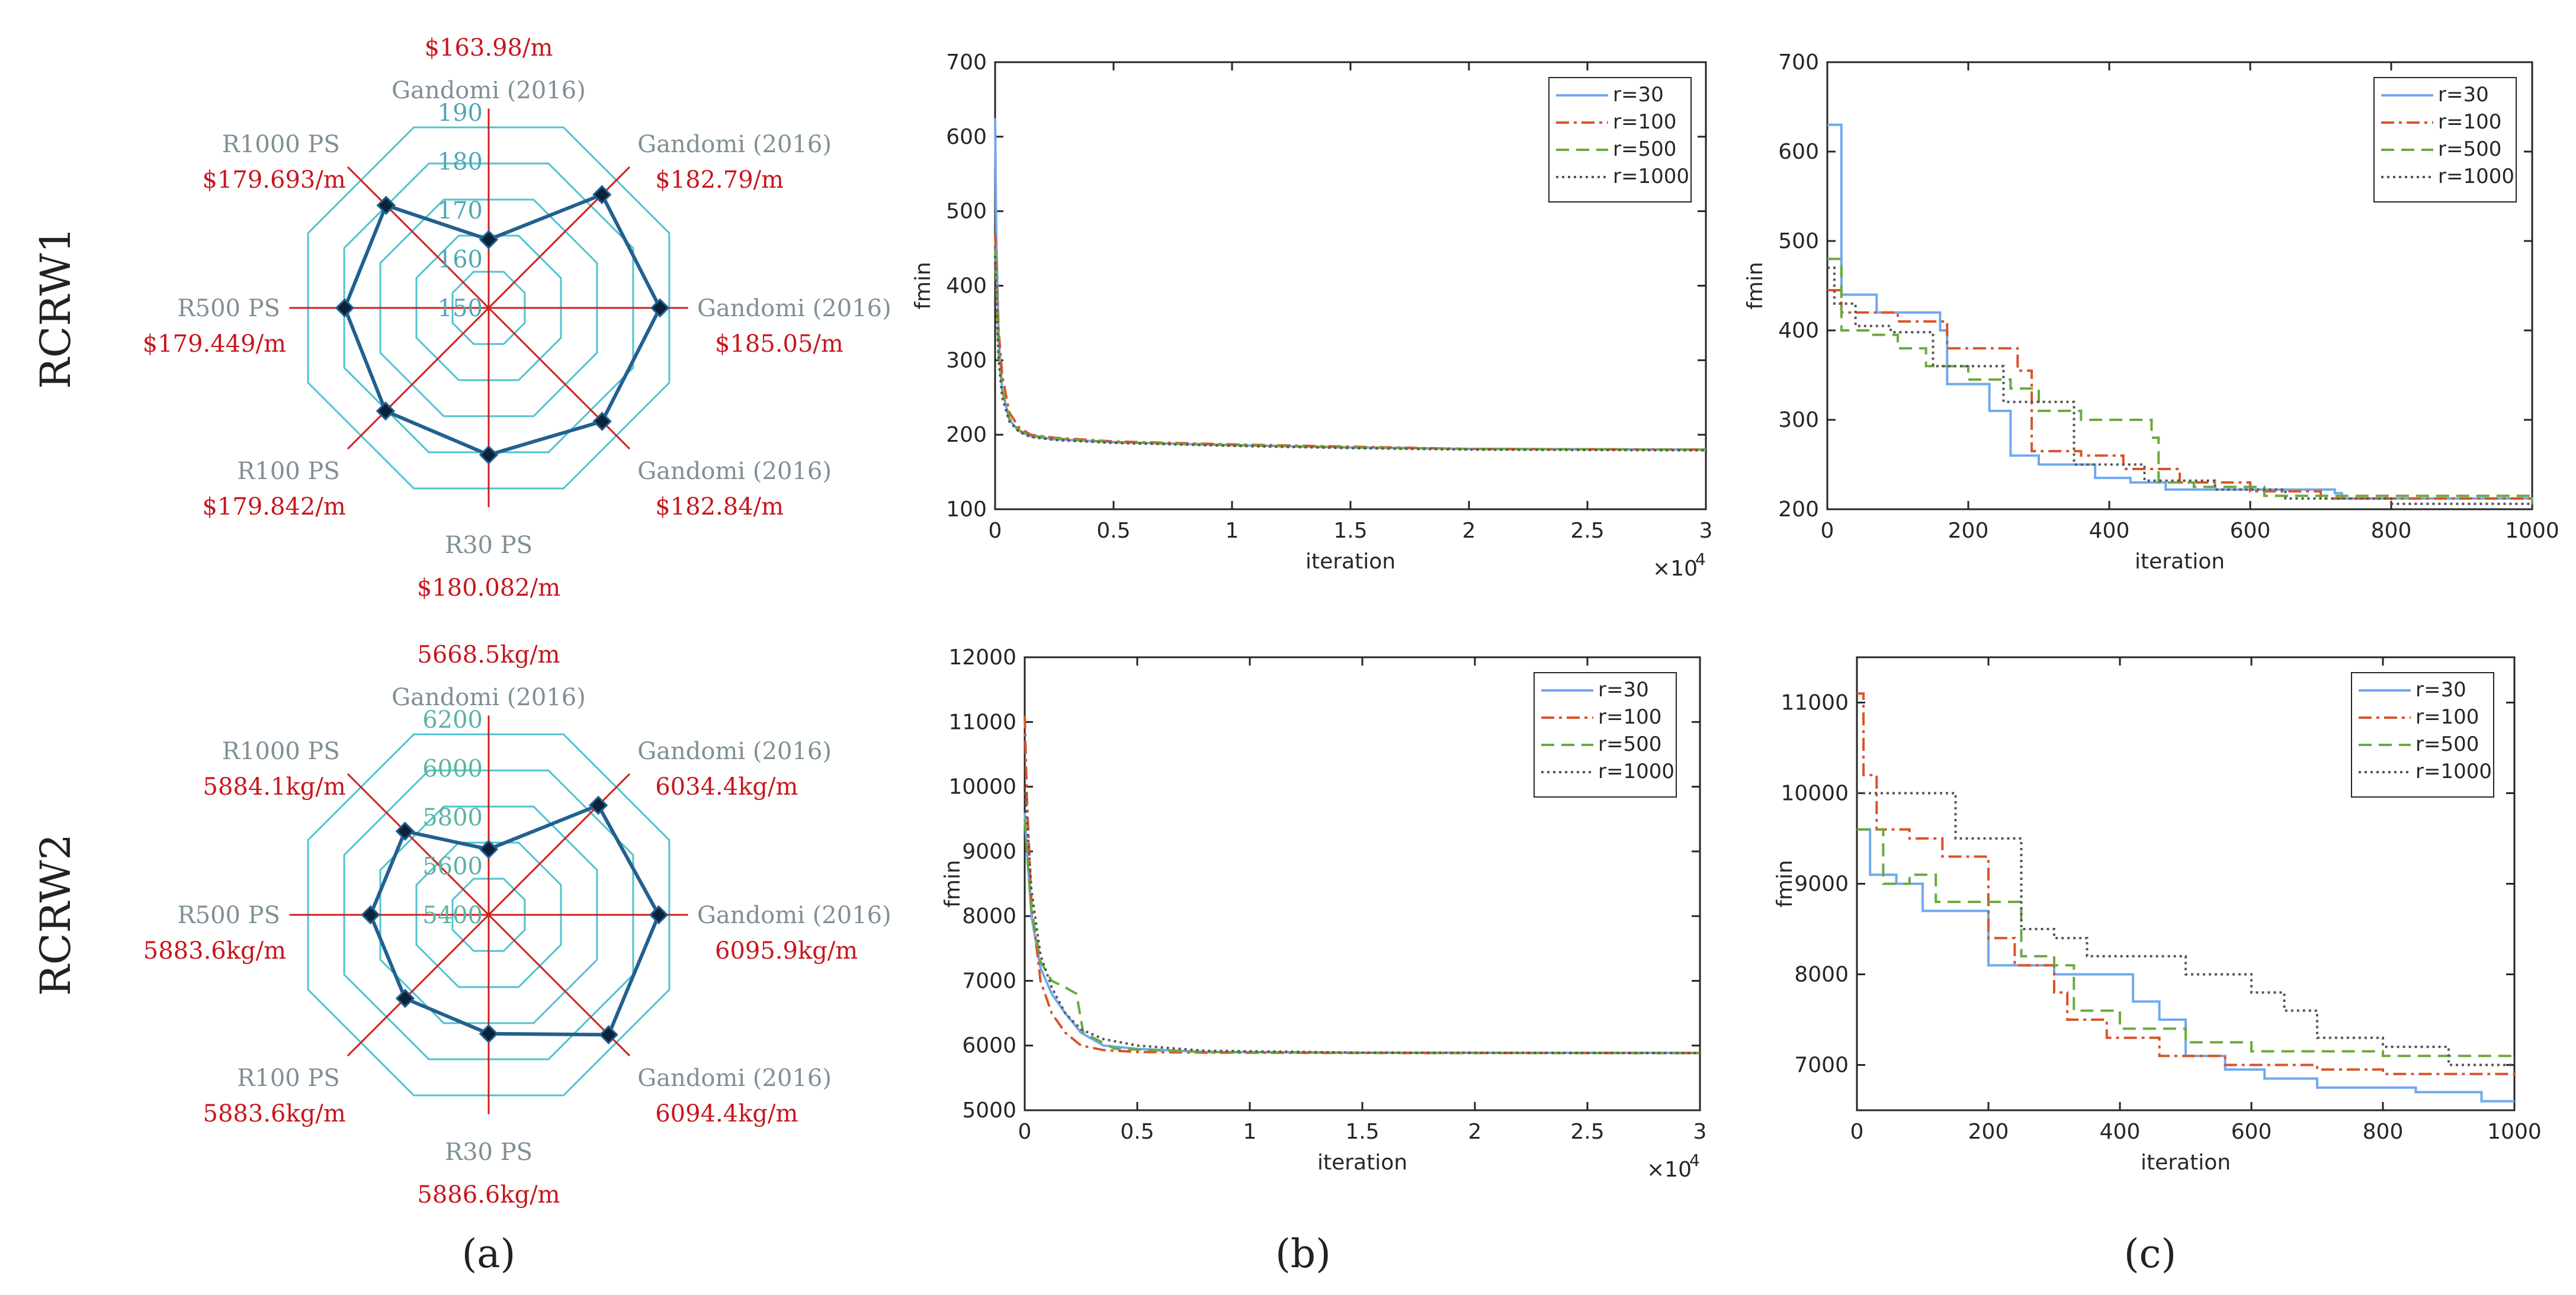  Describe the element at coordinates (489, 1254) in the screenshot. I see `panel-label-a: (a)` at that location.